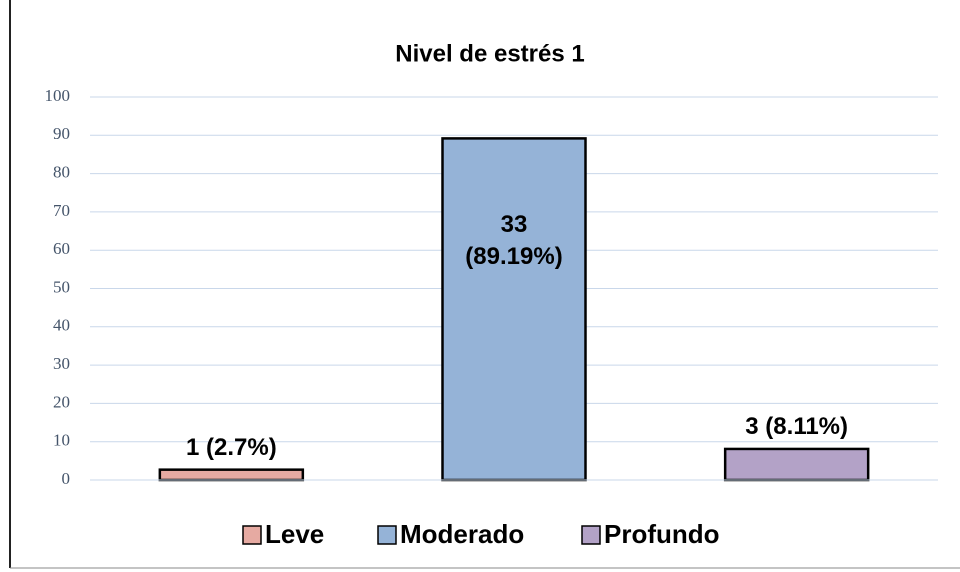  Describe the element at coordinates (61, 401) in the screenshot. I see `y-tick-label: 20` at that location.